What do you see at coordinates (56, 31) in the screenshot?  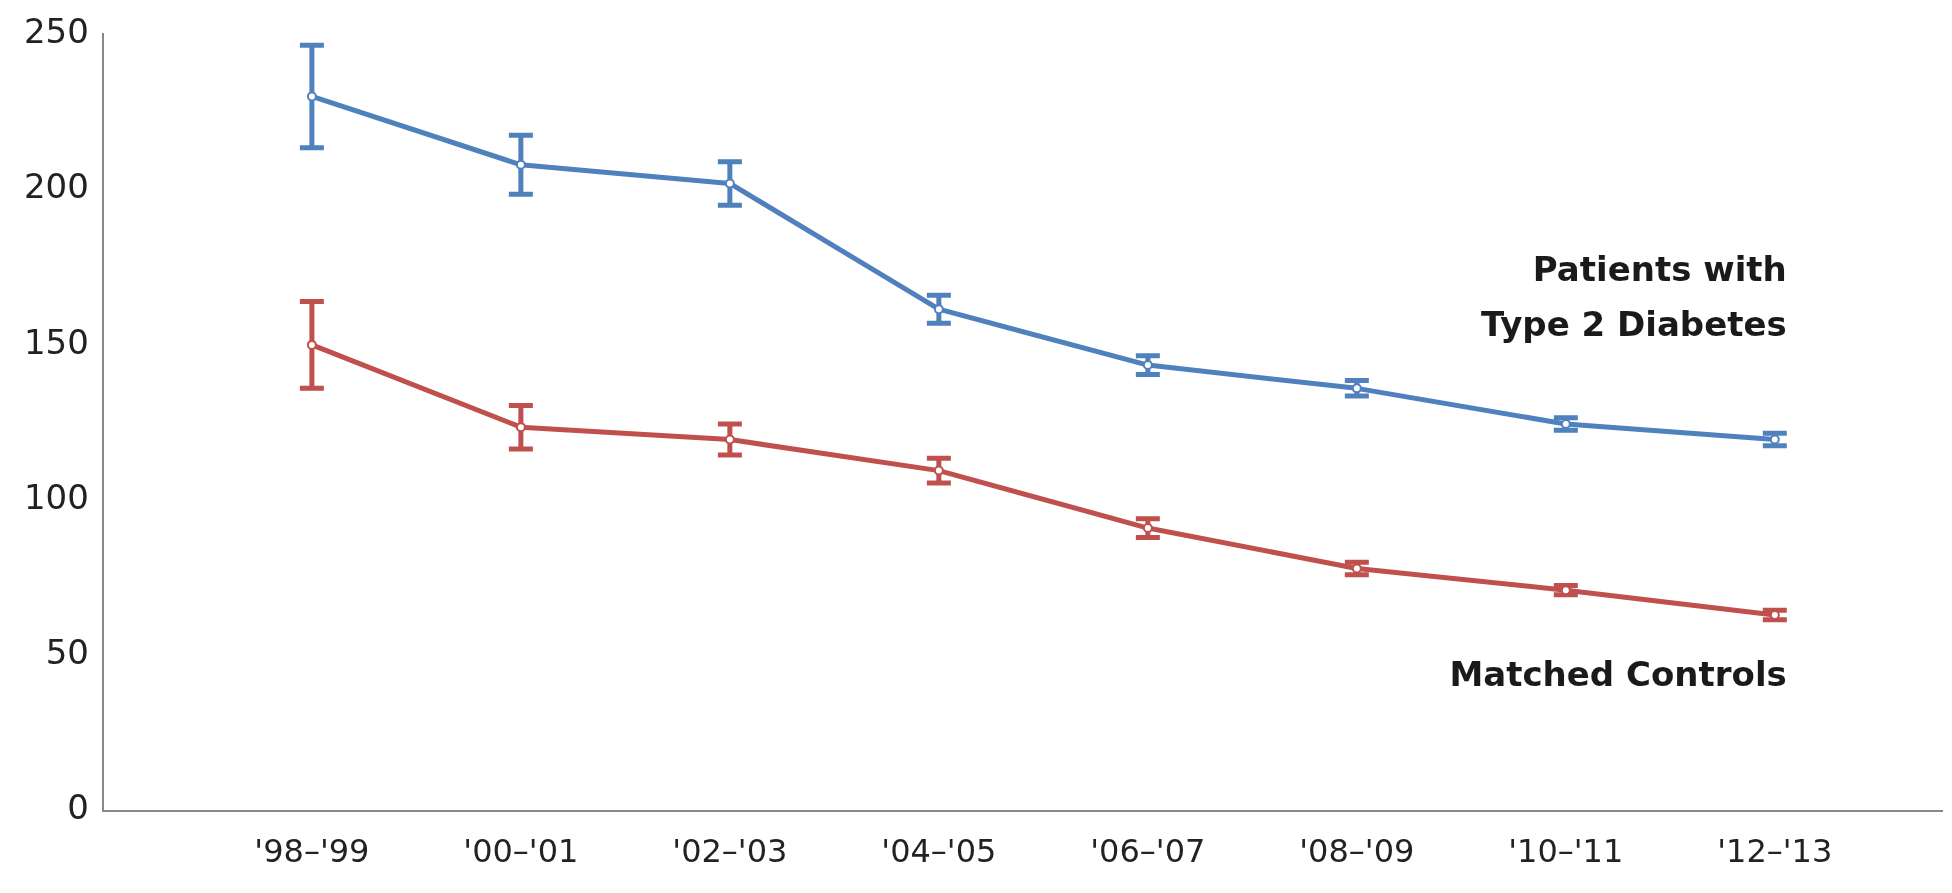 I see `y-tick-label: 250` at bounding box center [56, 31].